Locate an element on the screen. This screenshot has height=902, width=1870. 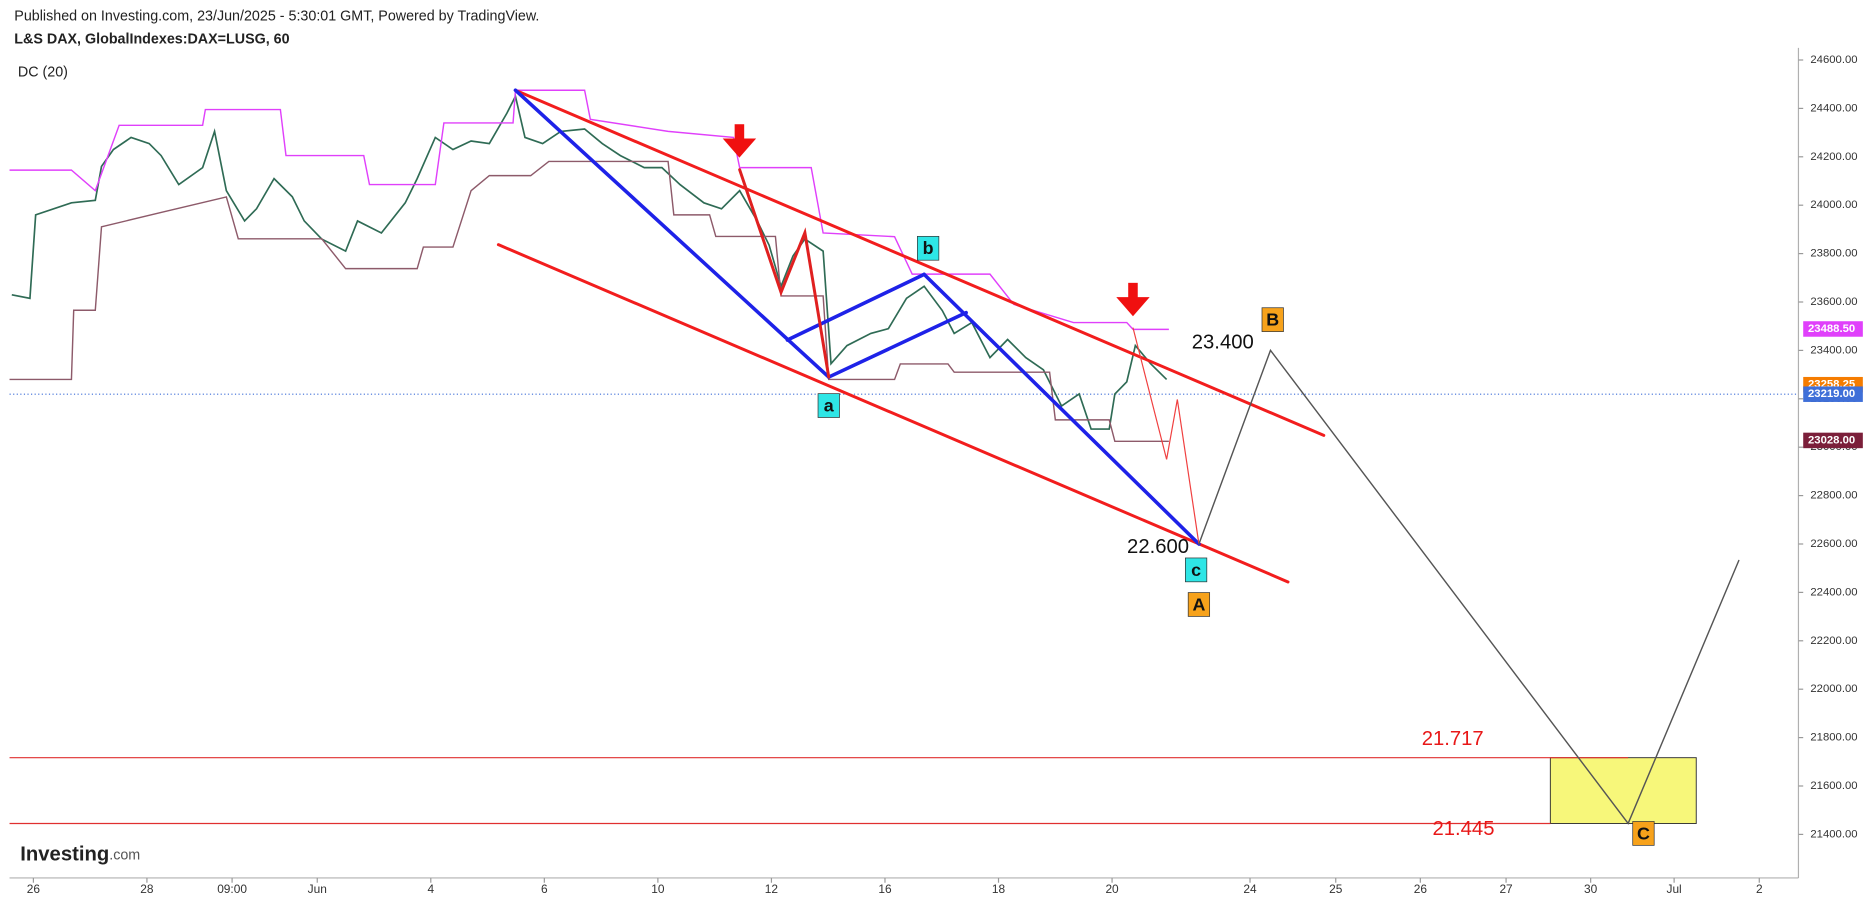
y-tick-label: 21600.00 is located at coordinates (1833, 786).